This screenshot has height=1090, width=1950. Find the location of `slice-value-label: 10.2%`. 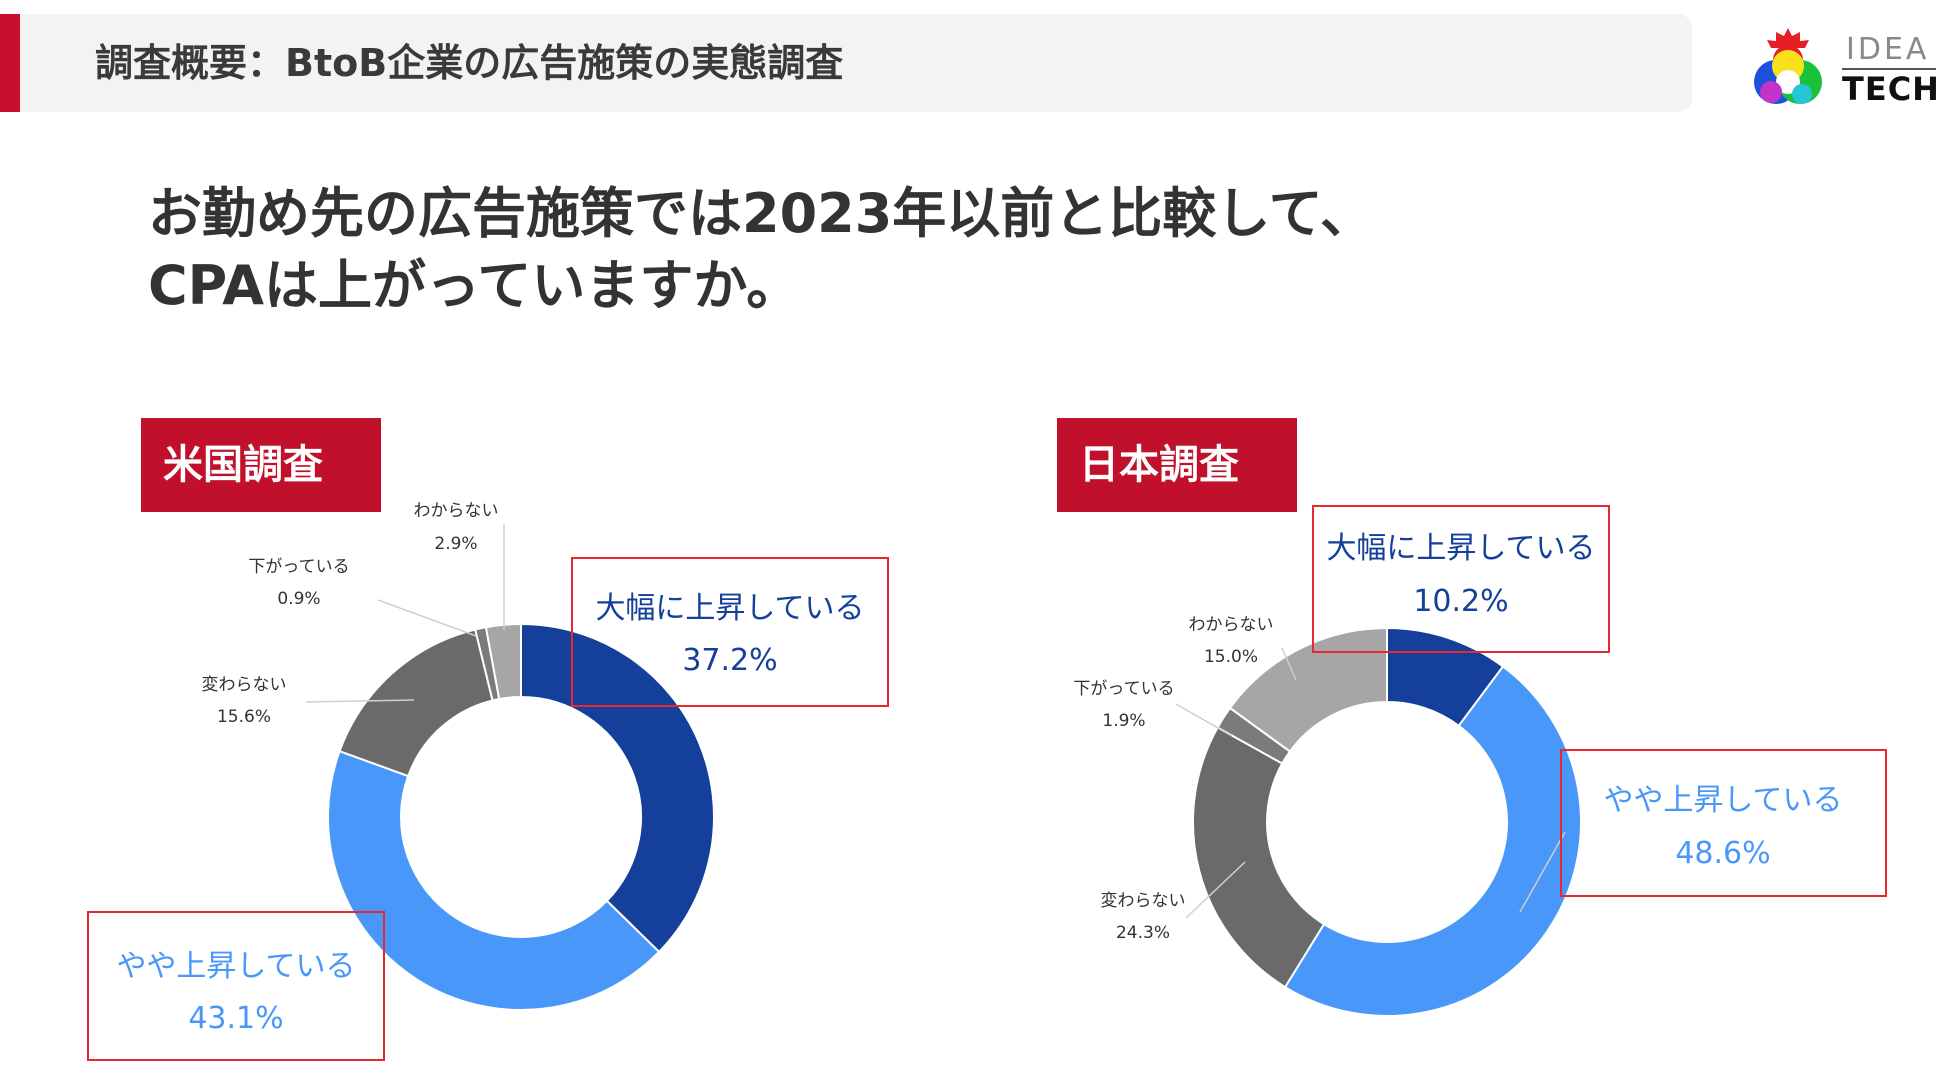

slice-value-label: 10.2% is located at coordinates (1460, 601).